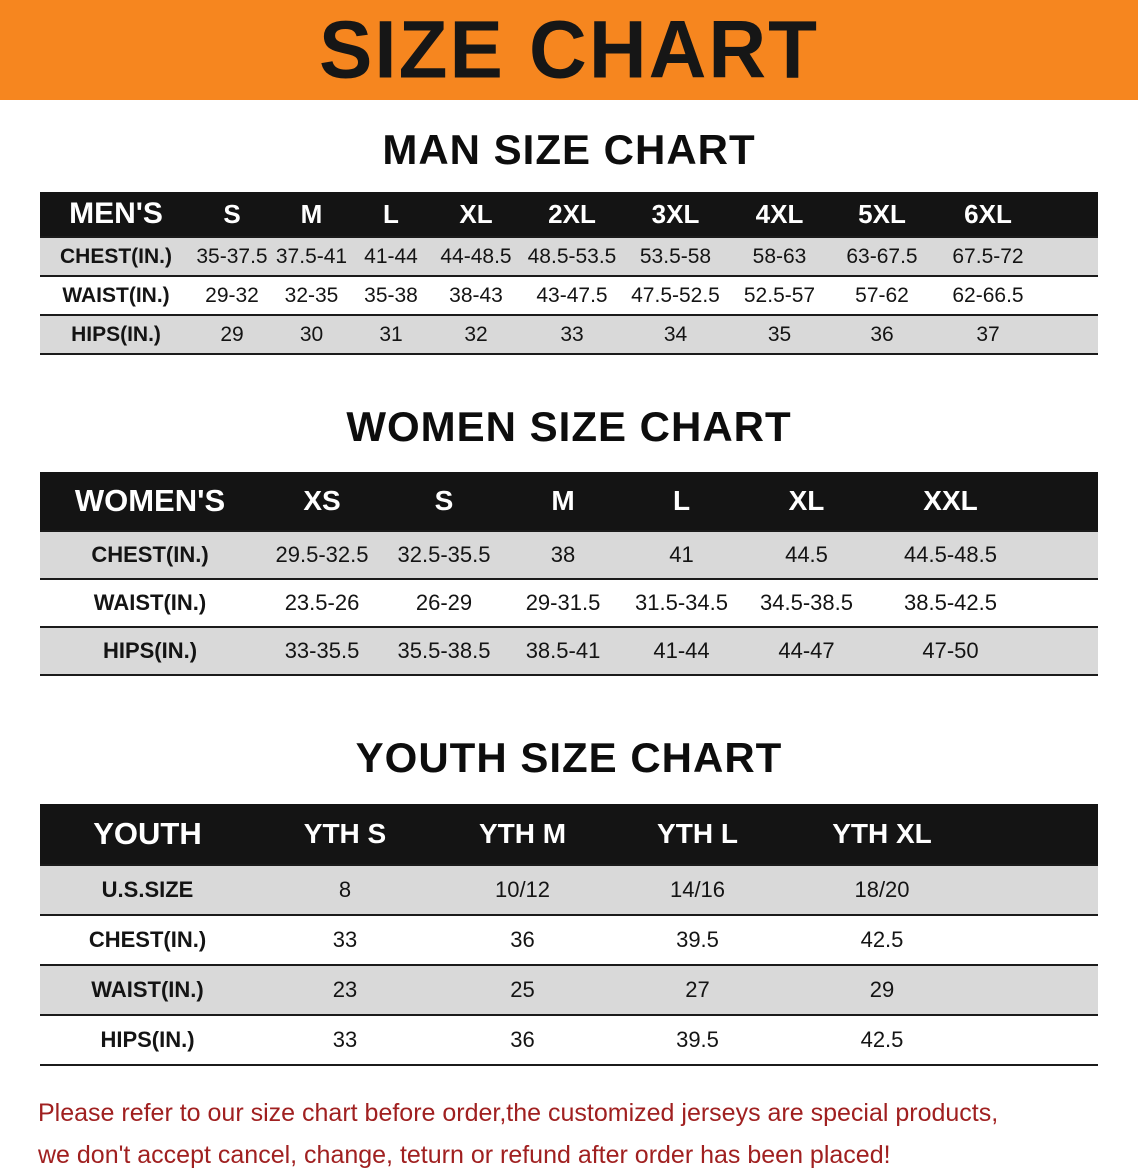 Image resolution: width=1138 pixels, height=1176 pixels. What do you see at coordinates (675, 215) in the screenshot?
I see `men-col-3xl: 3XL` at bounding box center [675, 215].